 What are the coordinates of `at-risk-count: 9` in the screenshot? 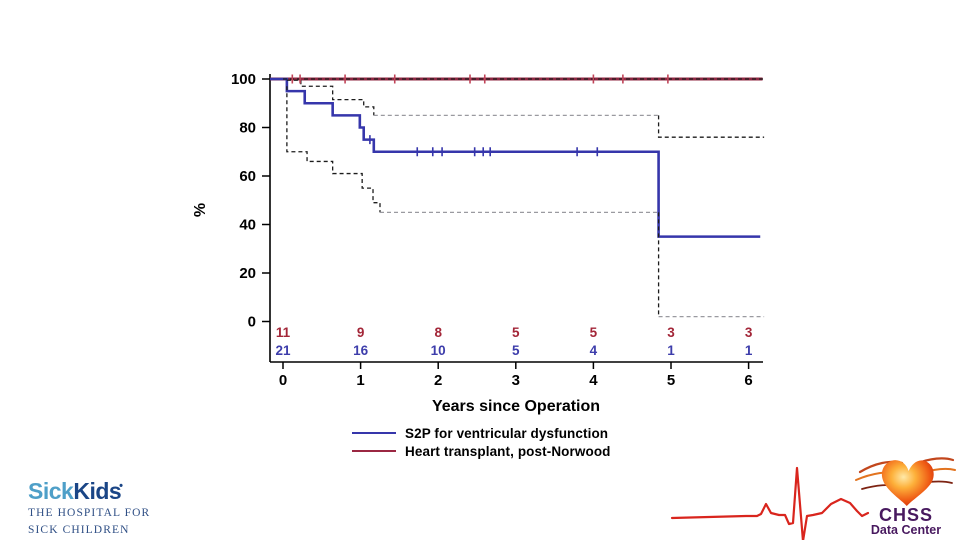 It's located at (361, 332).